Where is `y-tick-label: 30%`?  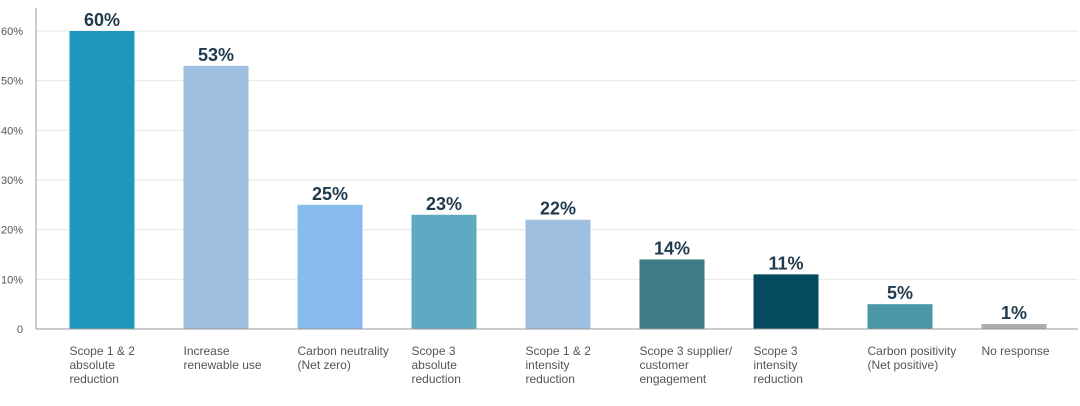
y-tick-label: 30% is located at coordinates (12, 181).